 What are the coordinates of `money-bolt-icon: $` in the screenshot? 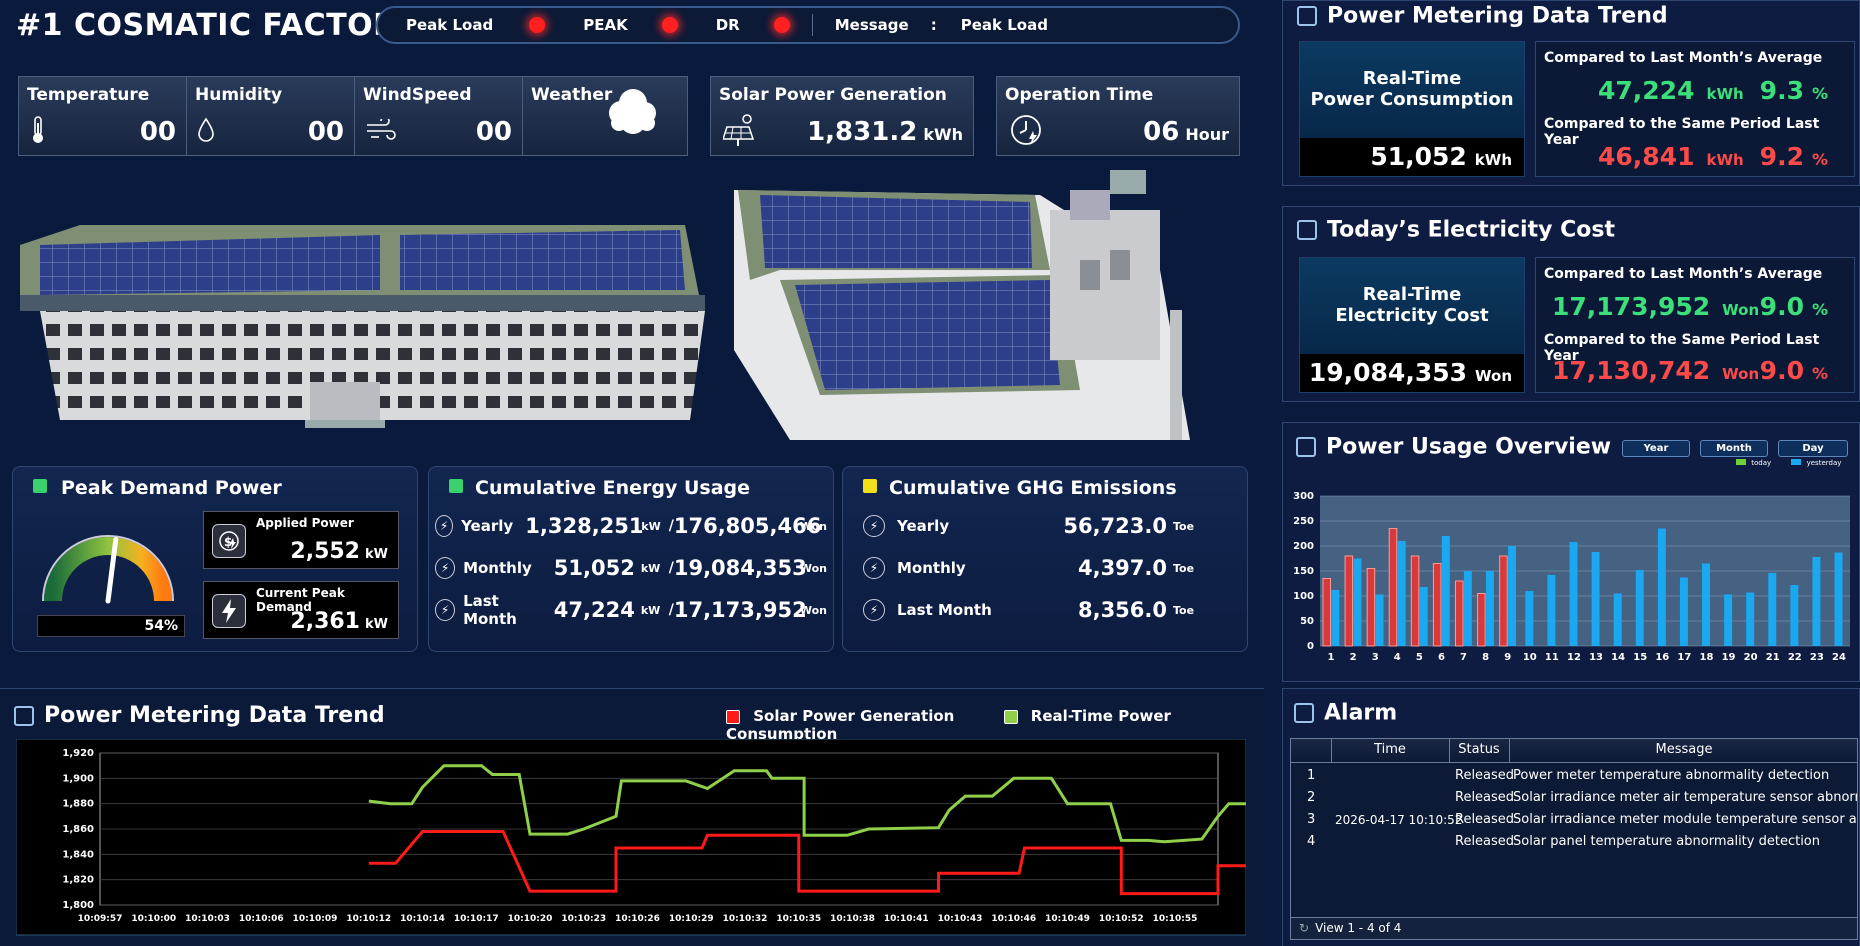 It's located at (229, 541).